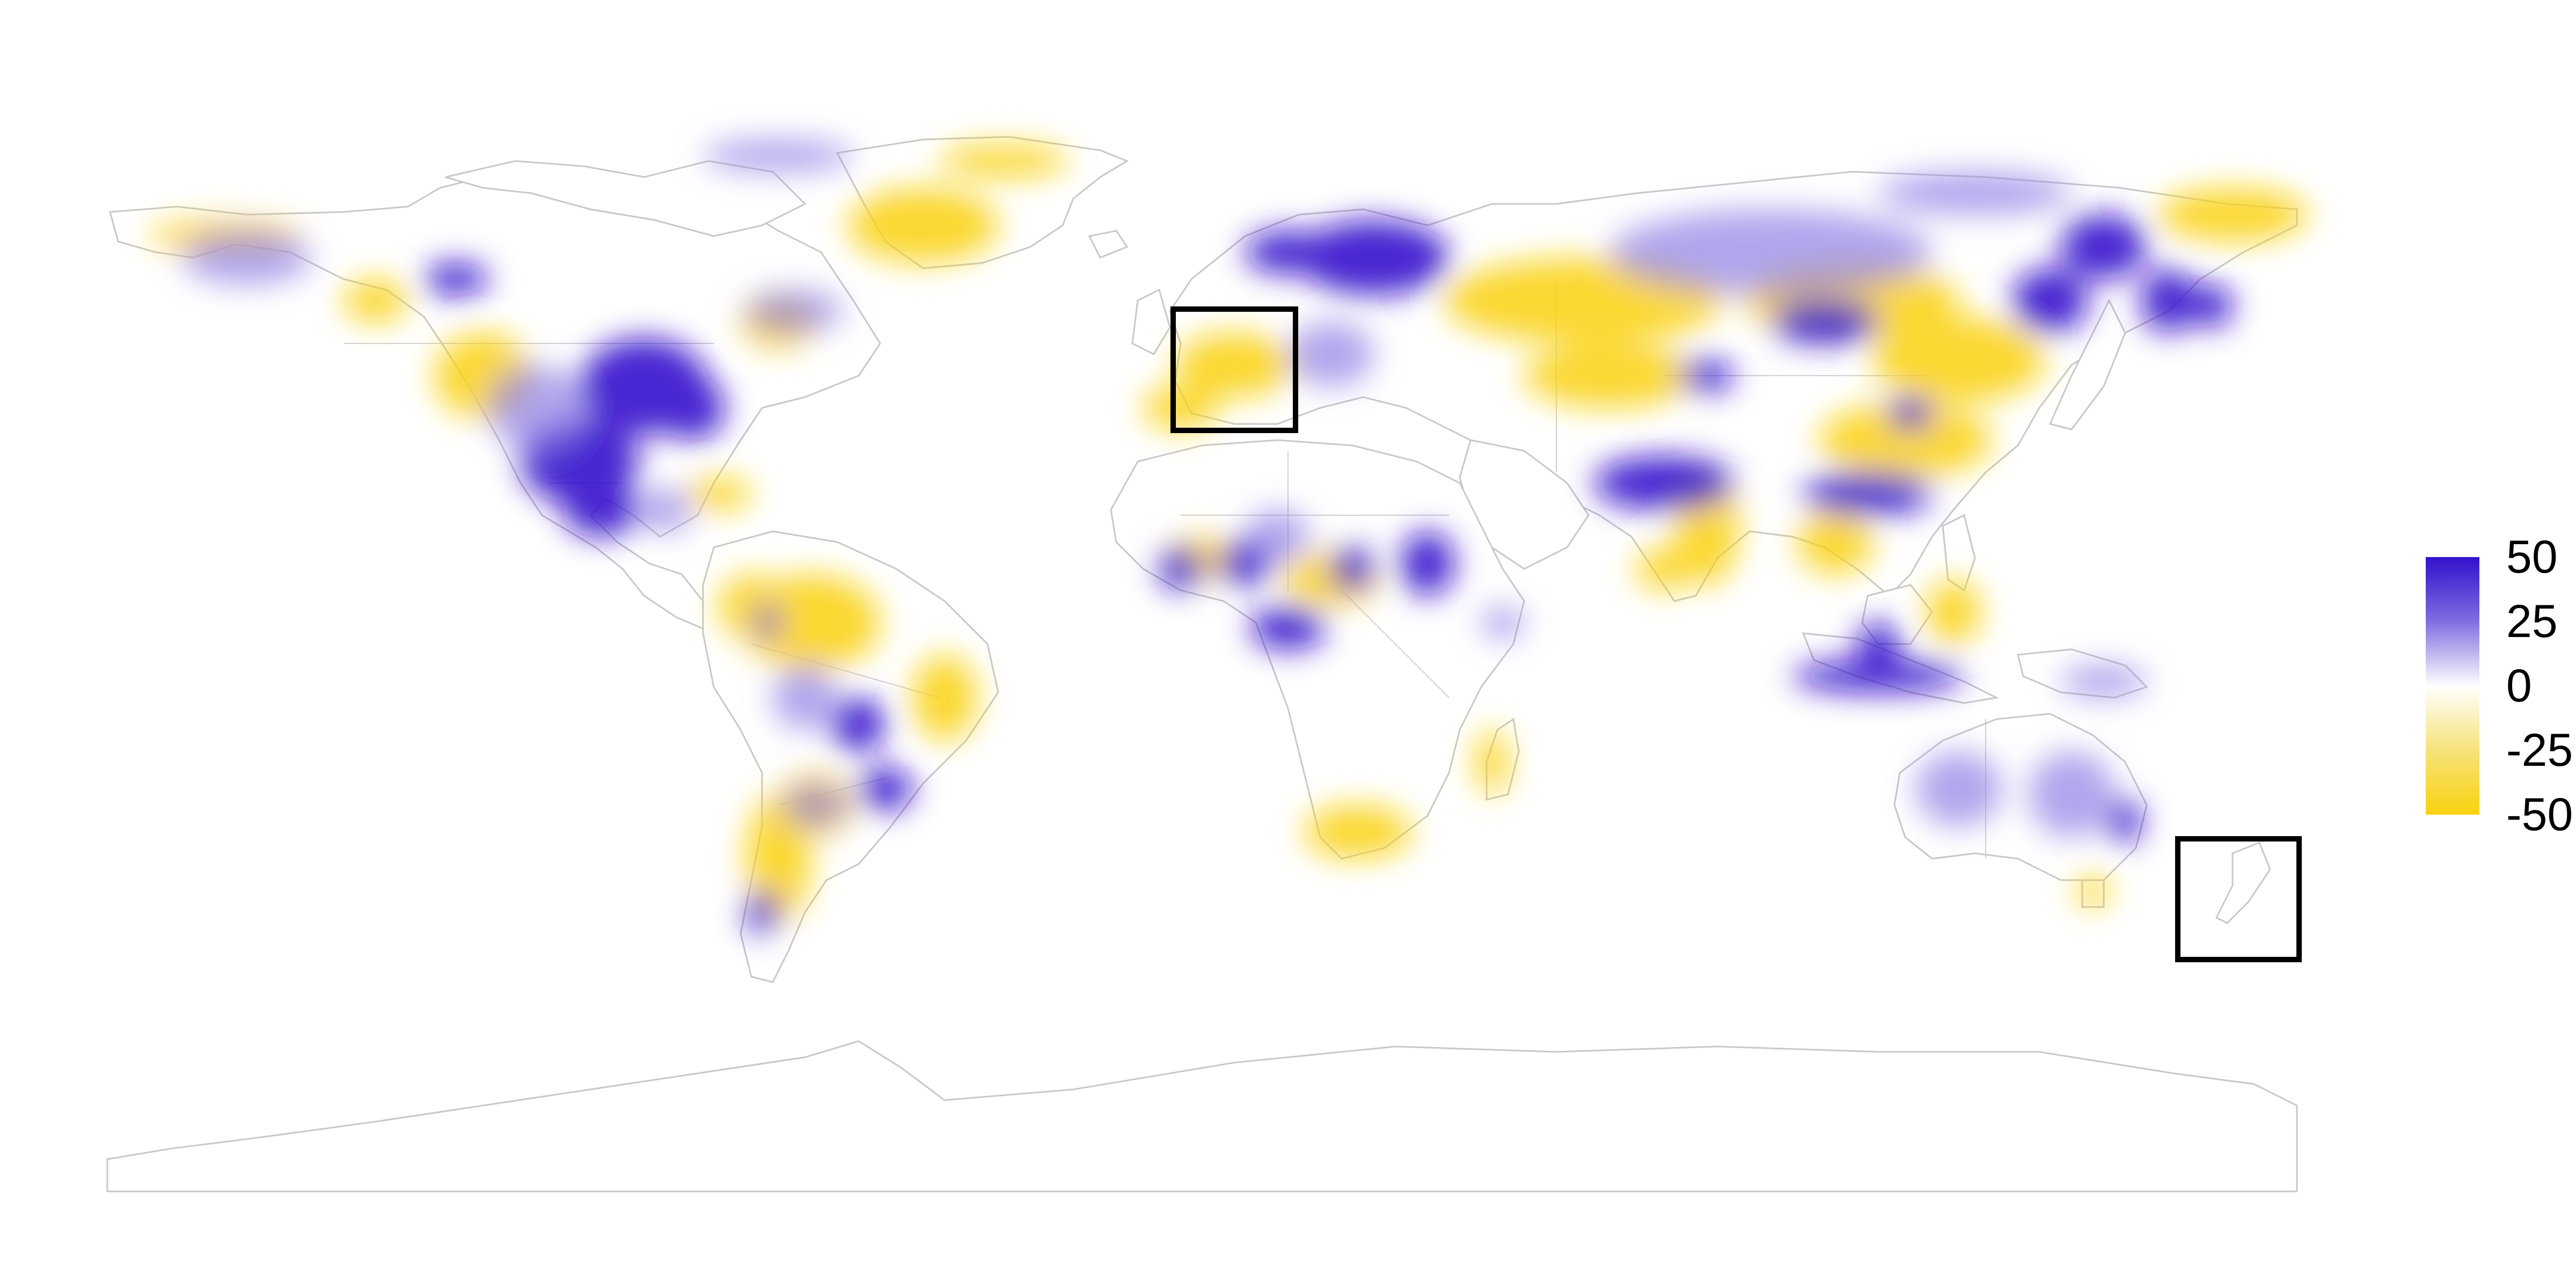 The width and height of the screenshot is (2576, 1288). What do you see at coordinates (1733, 386) in the screenshot?
I see `landmass-eurasia` at bounding box center [1733, 386].